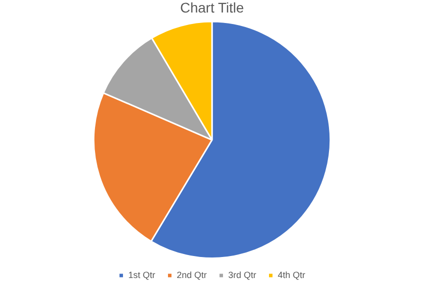 The width and height of the screenshot is (424, 294). Describe the element at coordinates (191, 275) in the screenshot. I see `legend-label: 2nd Qtr` at that location.